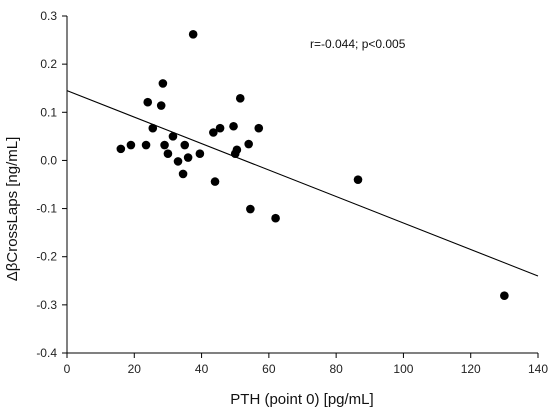  What do you see at coordinates (51, 184) in the screenshot?
I see `y-axis-ticks: -0.4 -0.3 -0.2 -0.1 0.0 0.1 0.2 0.3` at bounding box center [51, 184].